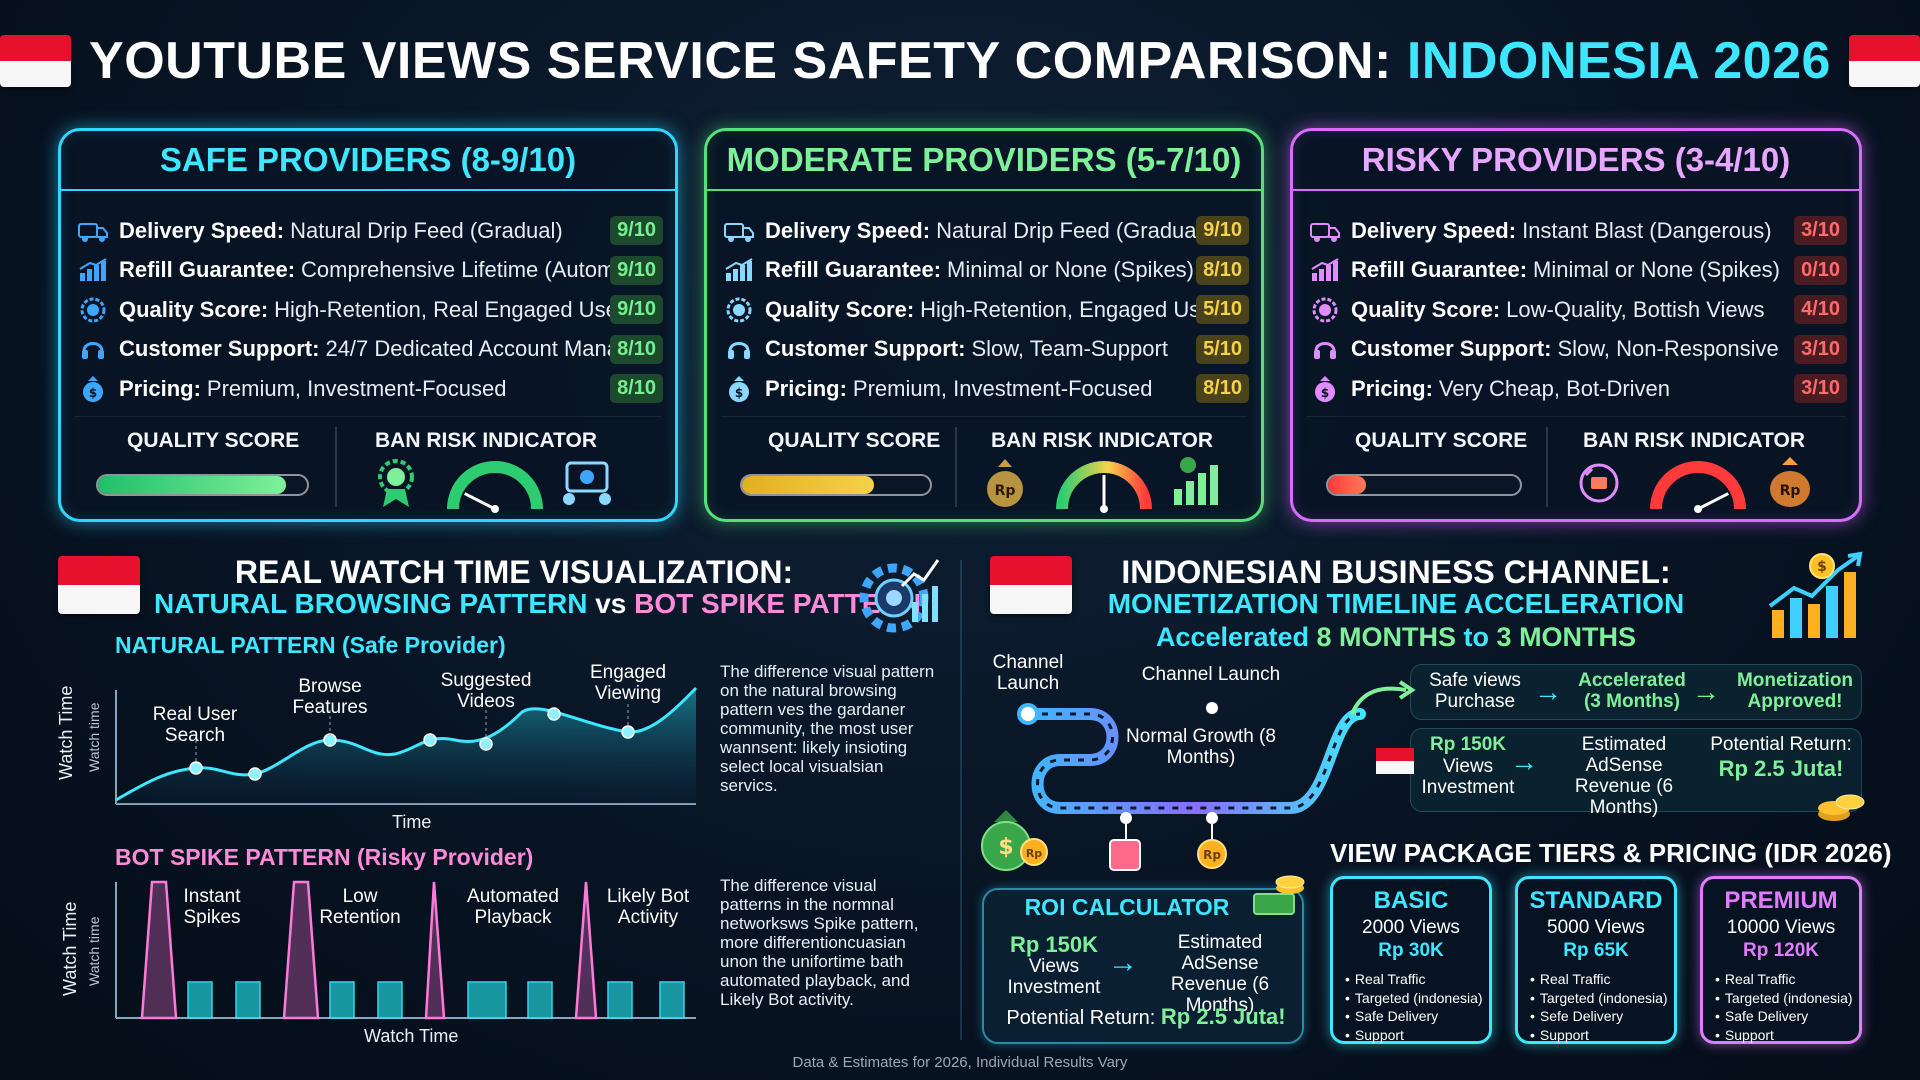 This screenshot has width=1920, height=1080. I want to click on money-bag-icon: $, so click(93, 389).